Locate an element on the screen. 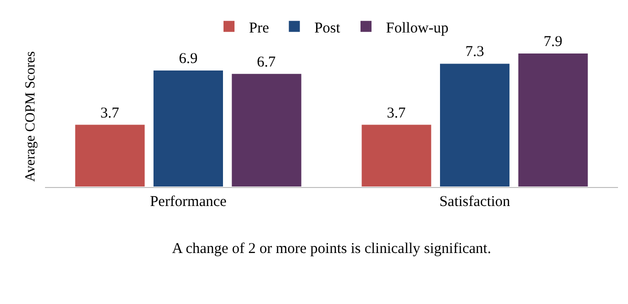 The image size is (628, 304). legend-label: Follow-up is located at coordinates (417, 28).